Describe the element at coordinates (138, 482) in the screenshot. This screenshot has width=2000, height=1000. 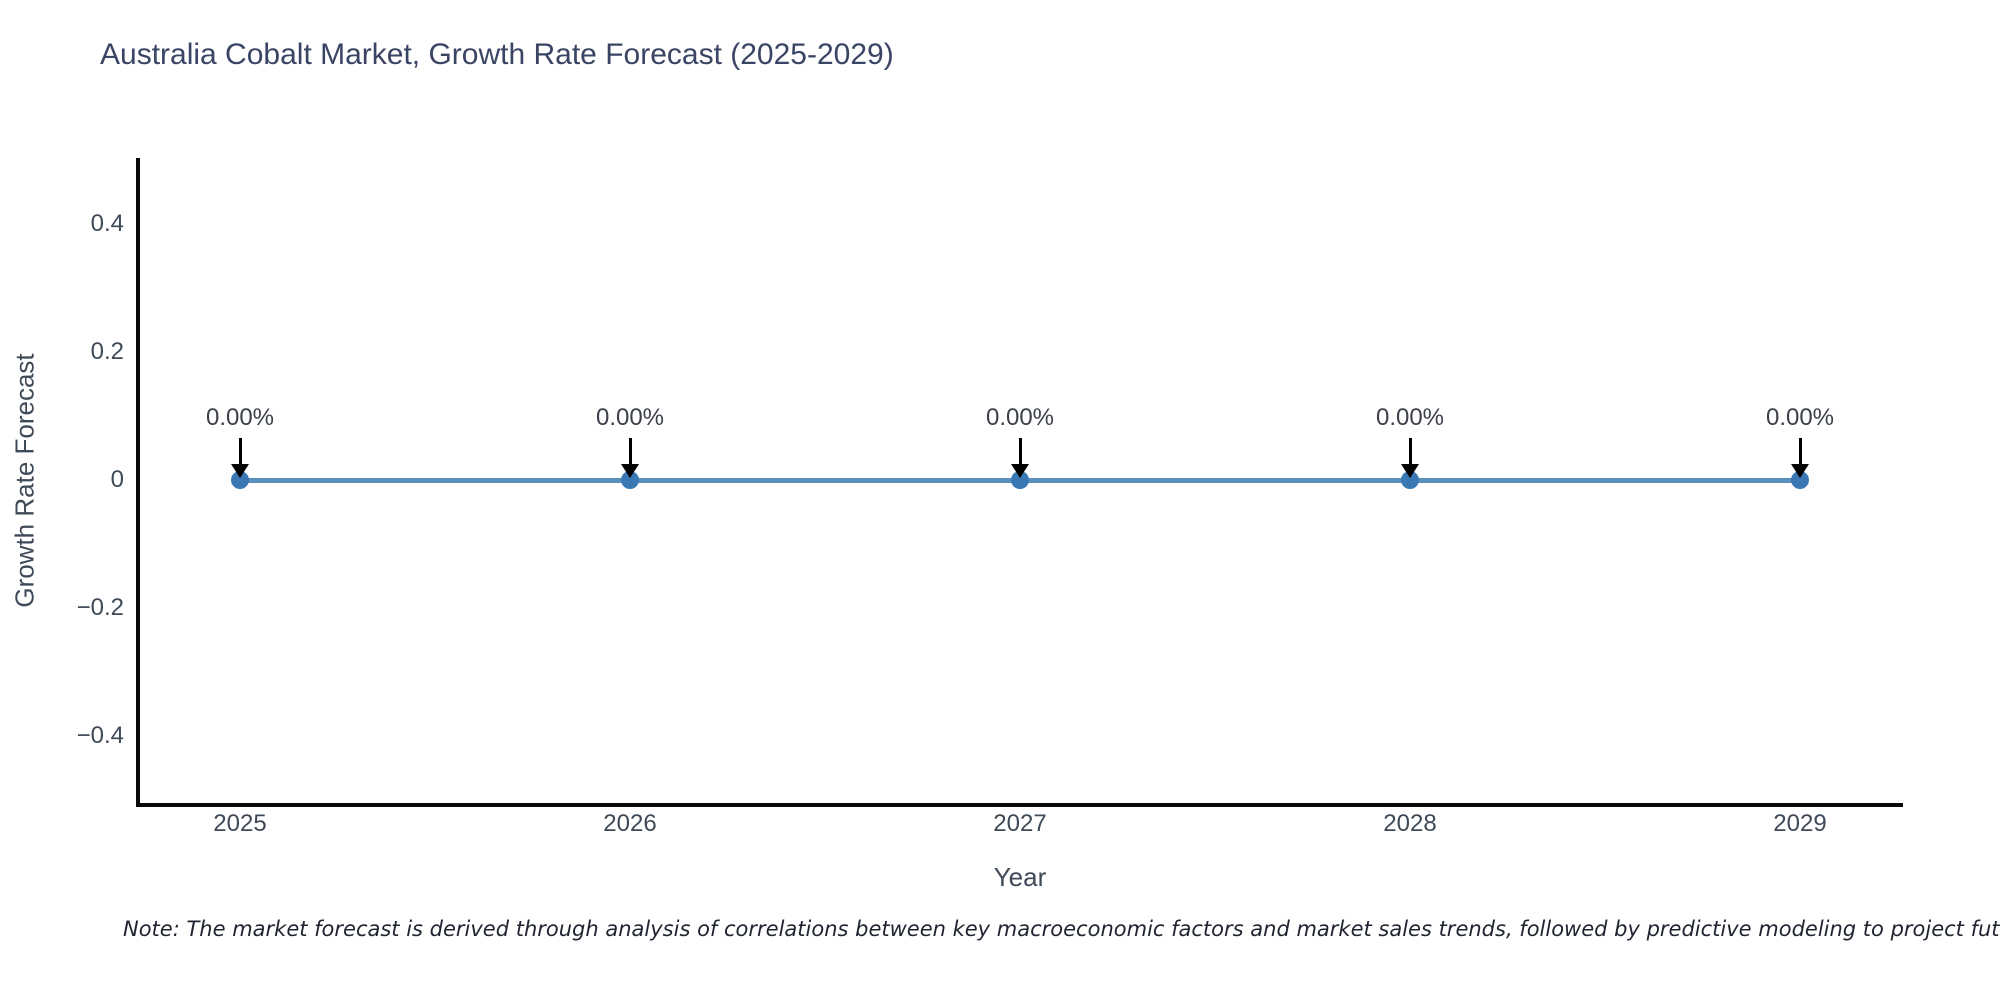
I see `y-axis-line` at that location.